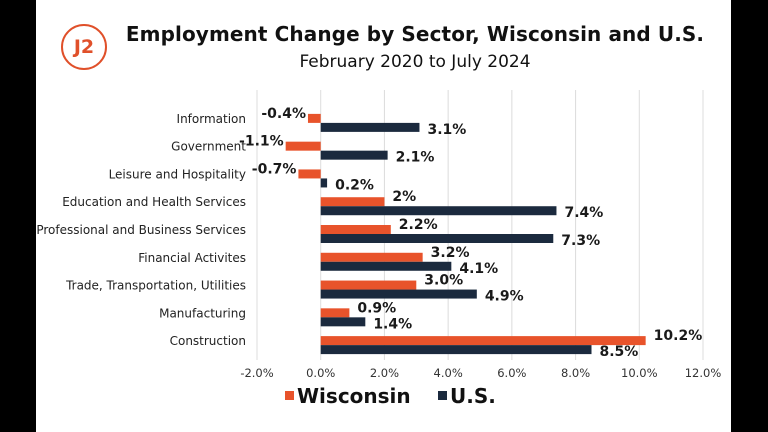  What do you see at coordinates (478, 269) in the screenshot?
I see `data-label-us: 4.1%` at bounding box center [478, 269].